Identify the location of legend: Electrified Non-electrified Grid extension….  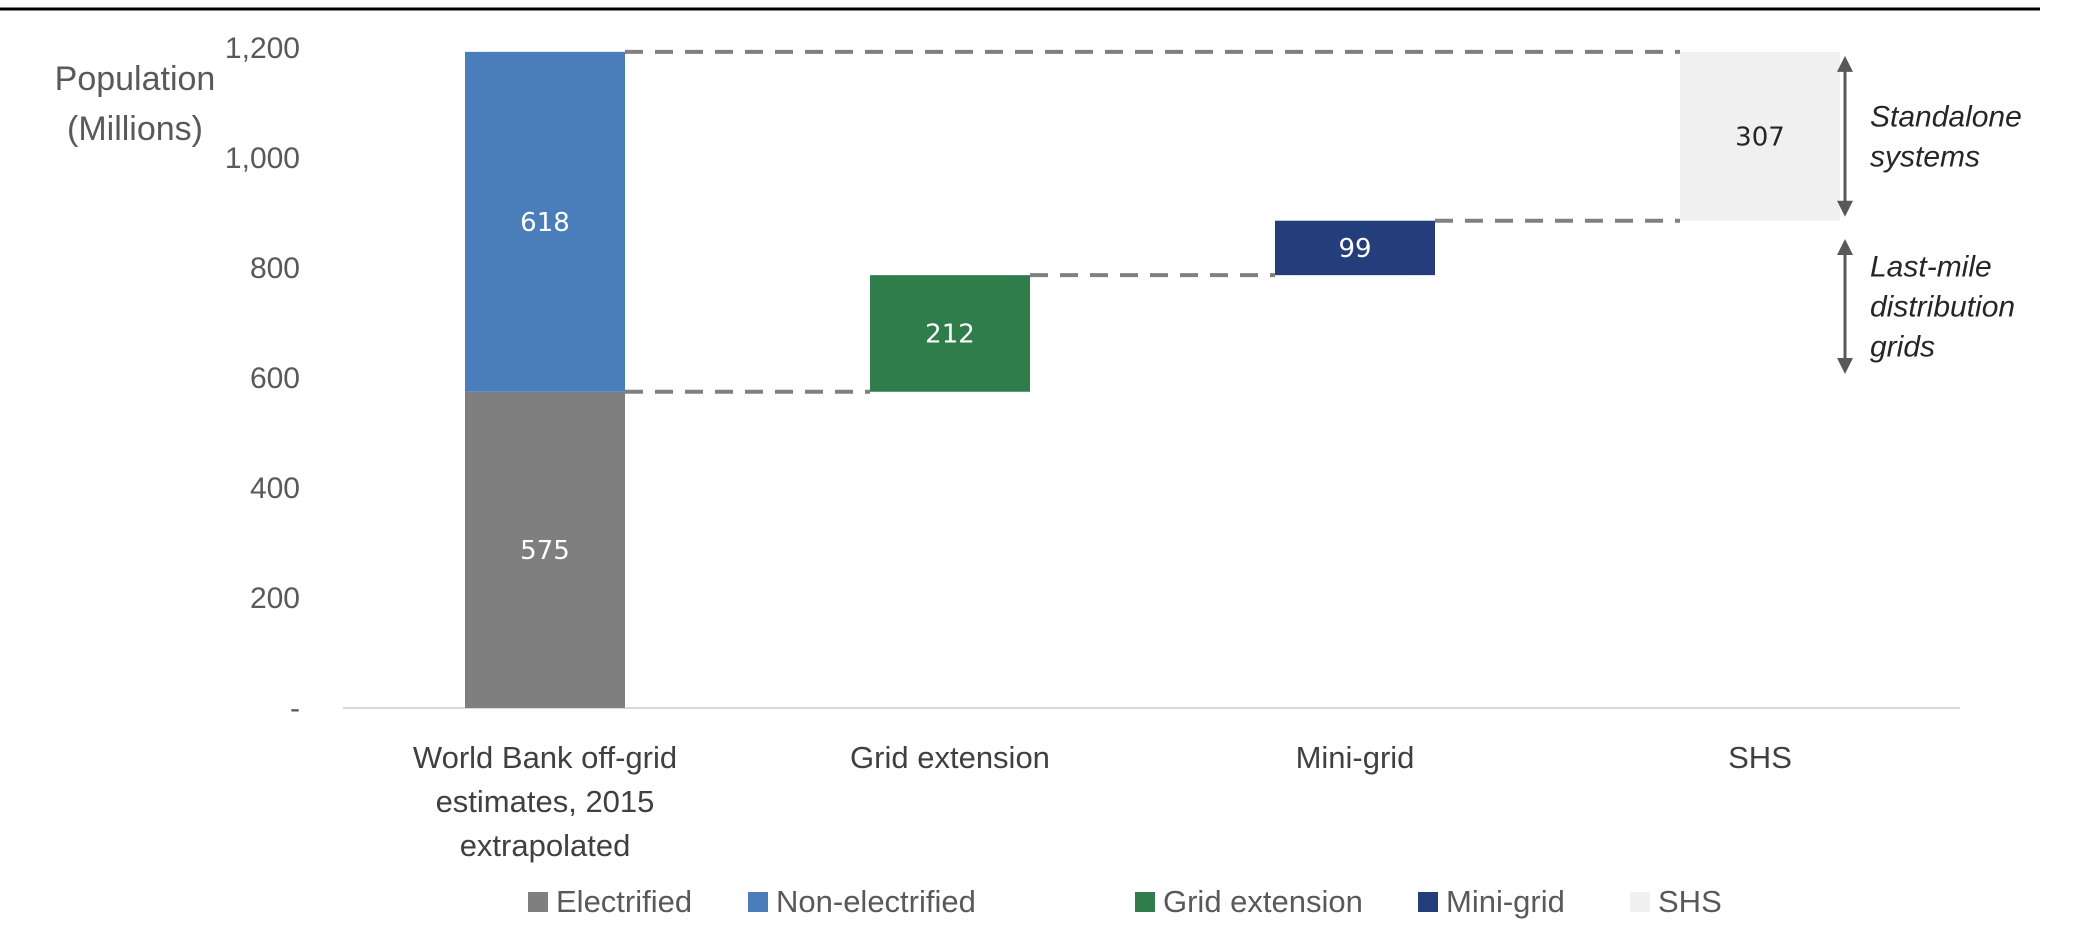
(1125, 901).